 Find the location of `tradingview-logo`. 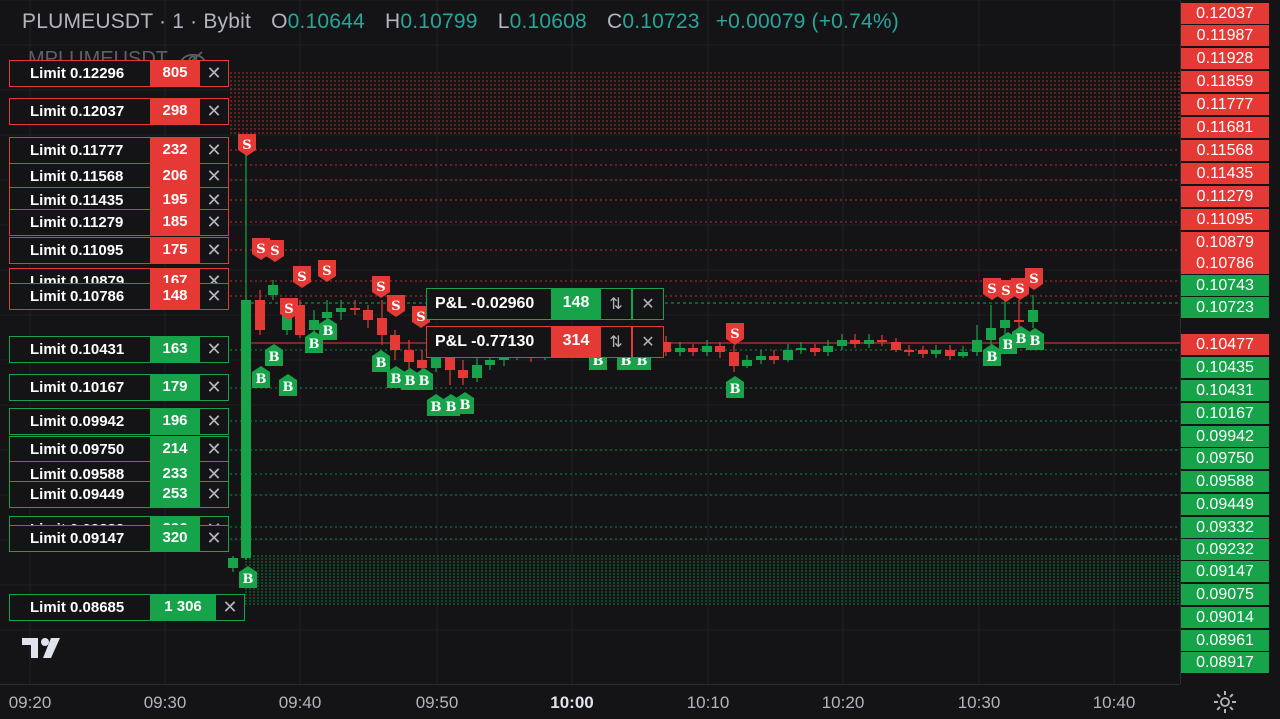

tradingview-logo is located at coordinates (42, 648).